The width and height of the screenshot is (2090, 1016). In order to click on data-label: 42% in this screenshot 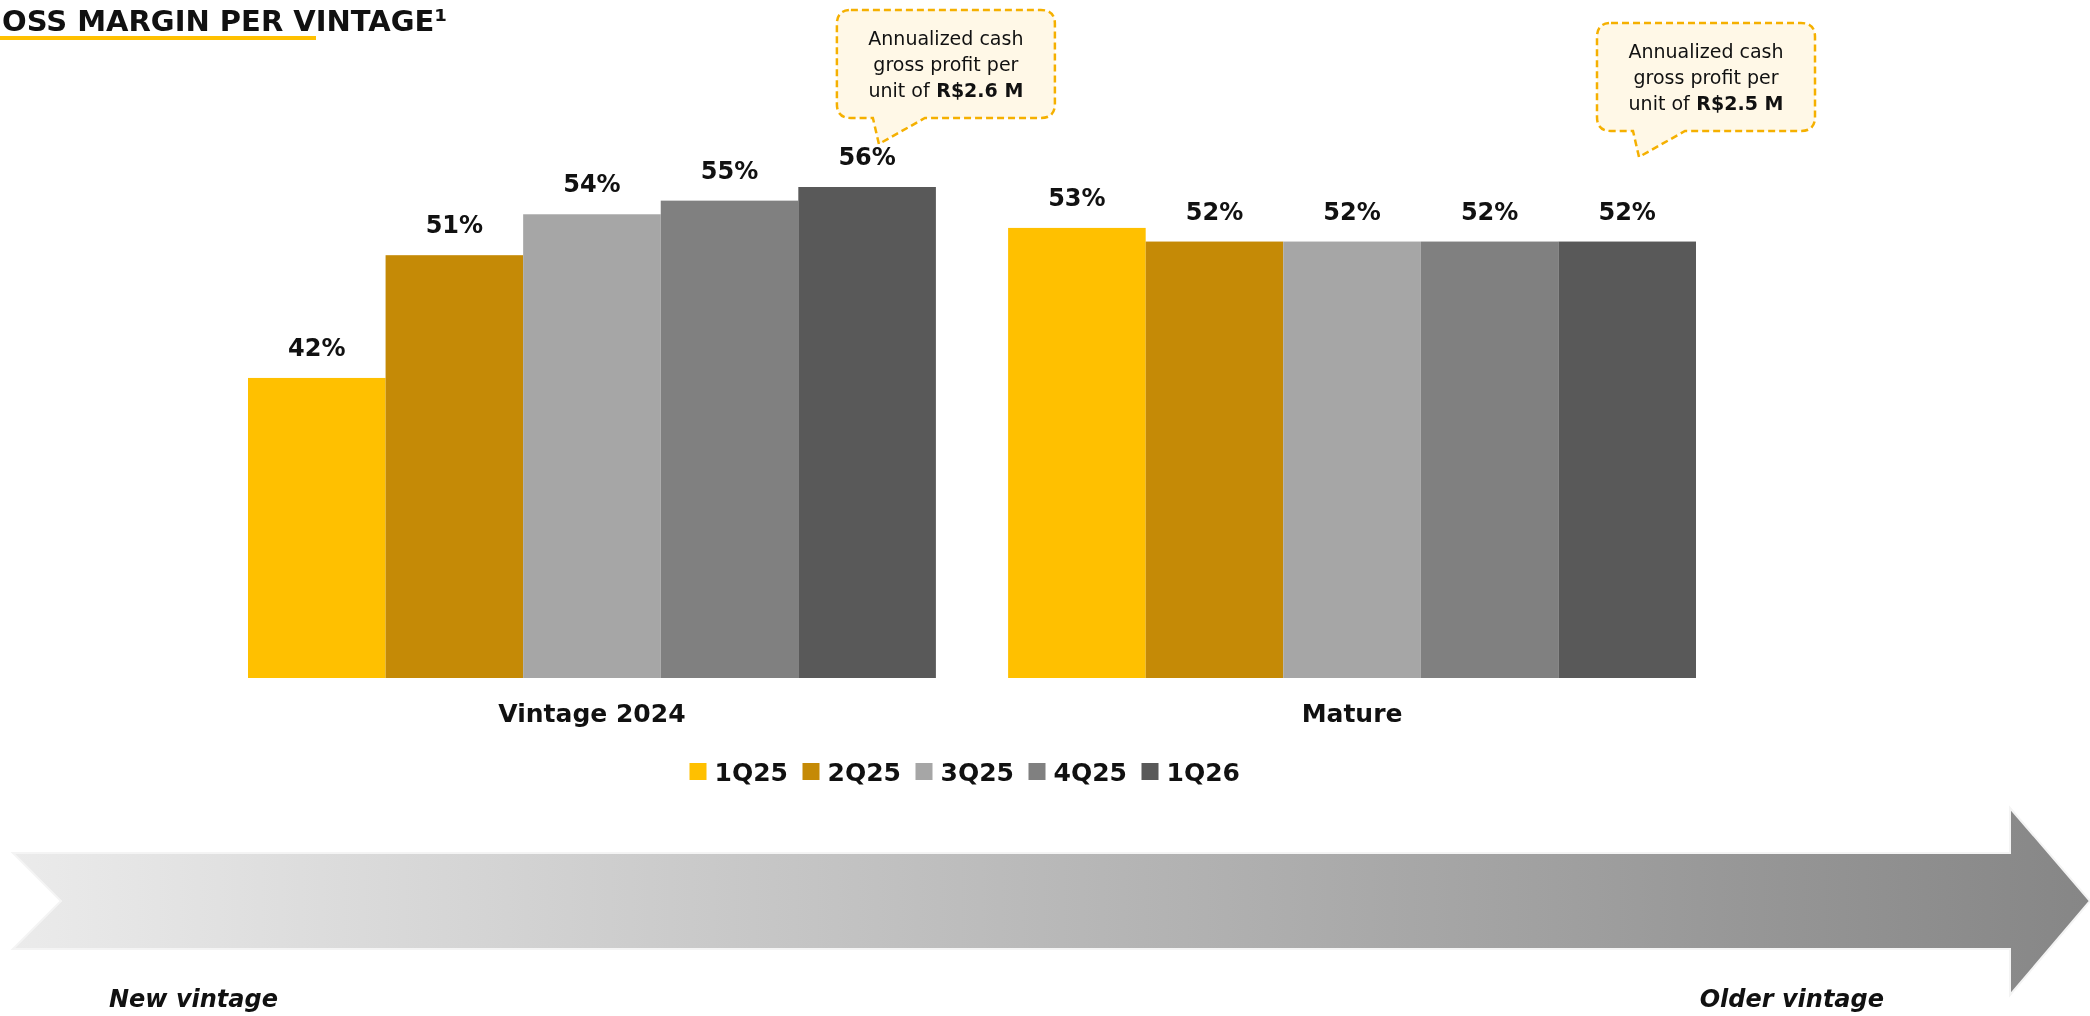, I will do `click(317, 347)`.